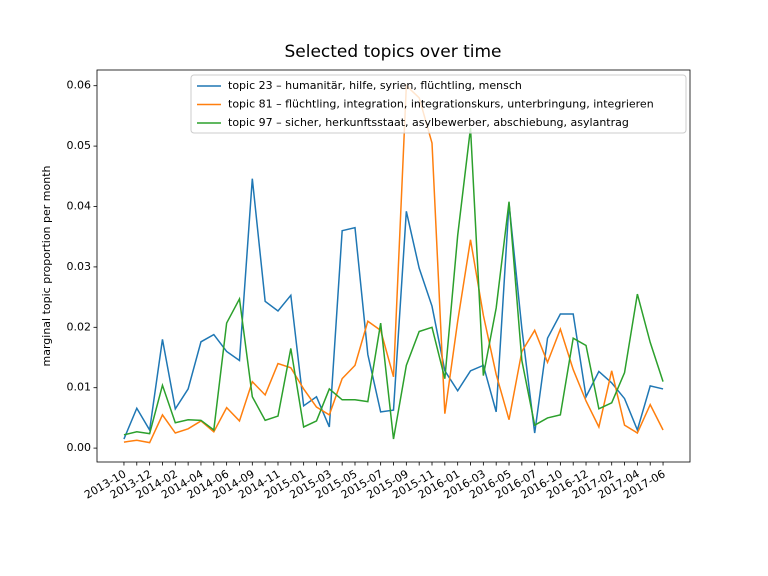 This screenshot has width=768, height=576. I want to click on legend-box, so click(438, 104).